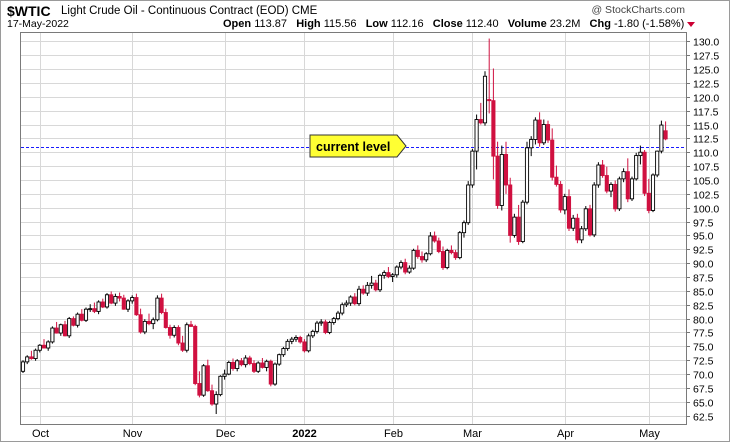  Describe the element at coordinates (376, 24) in the screenshot. I see `low-label: Low` at that location.